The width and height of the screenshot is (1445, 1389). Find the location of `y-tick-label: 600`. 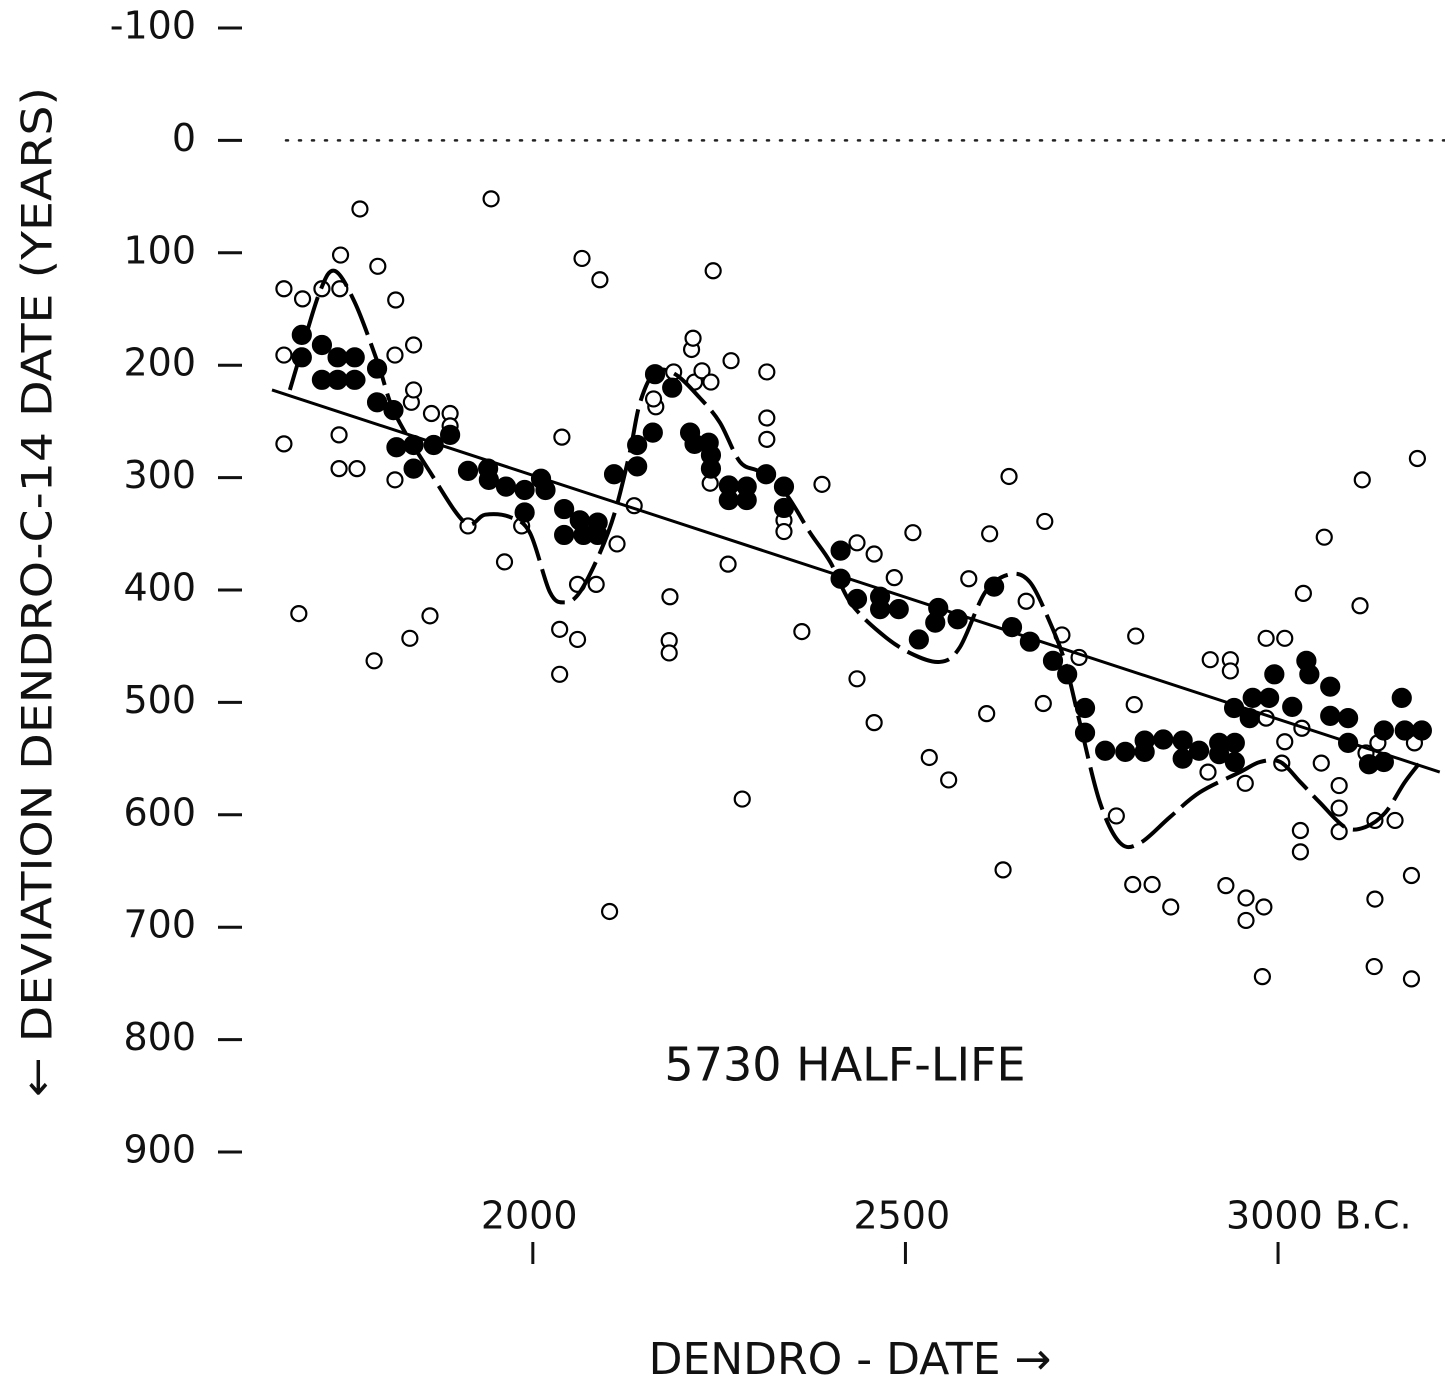

y-tick-label: 600 is located at coordinates (159, 812).